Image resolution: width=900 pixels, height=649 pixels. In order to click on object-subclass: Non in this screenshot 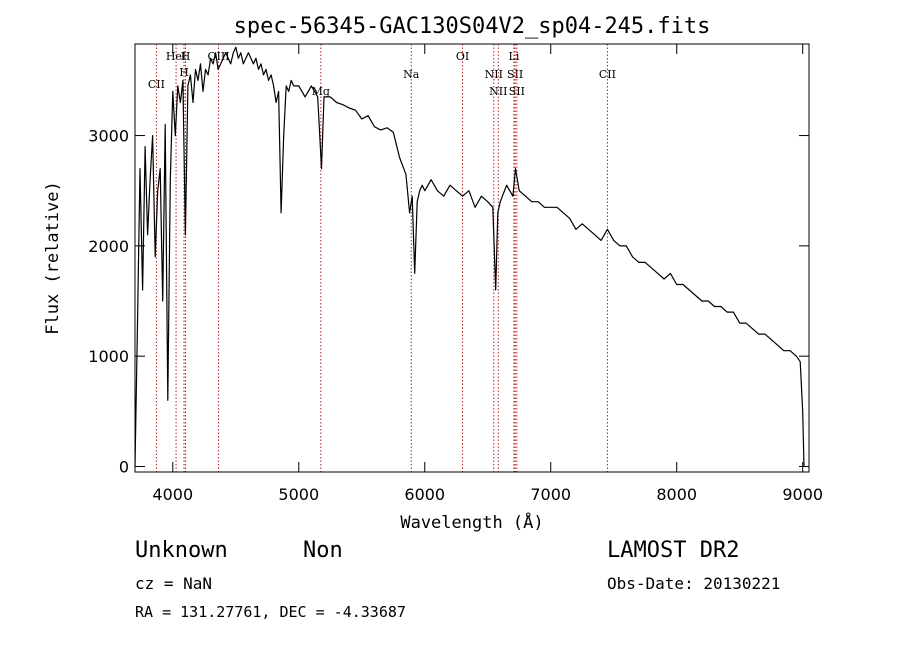, I will do `click(323, 550)`.